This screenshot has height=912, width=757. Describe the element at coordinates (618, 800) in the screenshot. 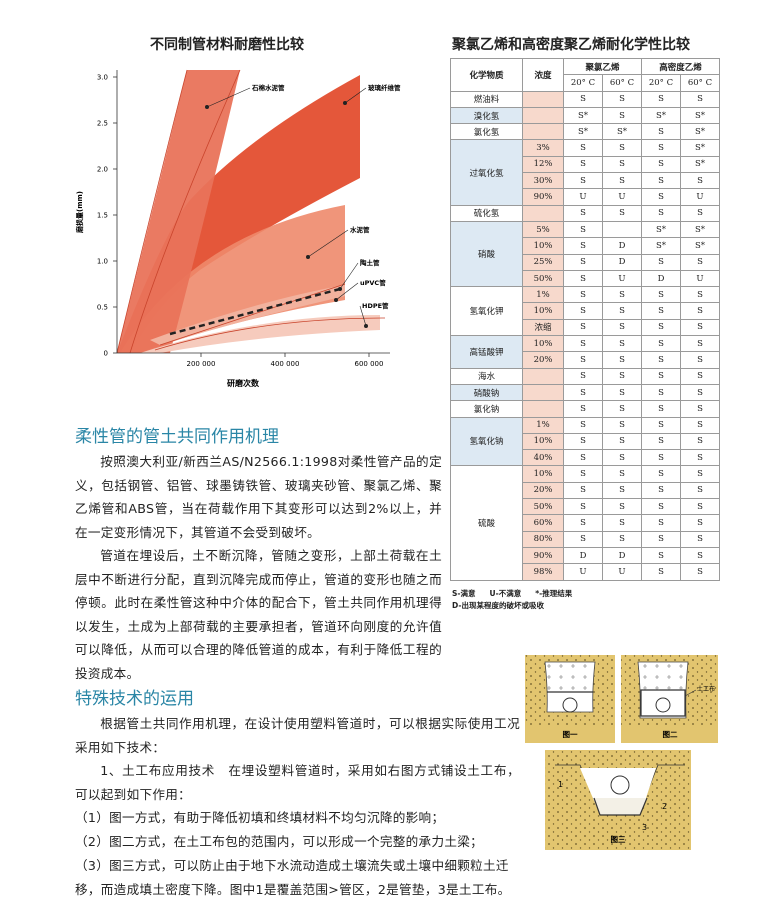

I see `figure-3: 1 2 3 图三` at that location.